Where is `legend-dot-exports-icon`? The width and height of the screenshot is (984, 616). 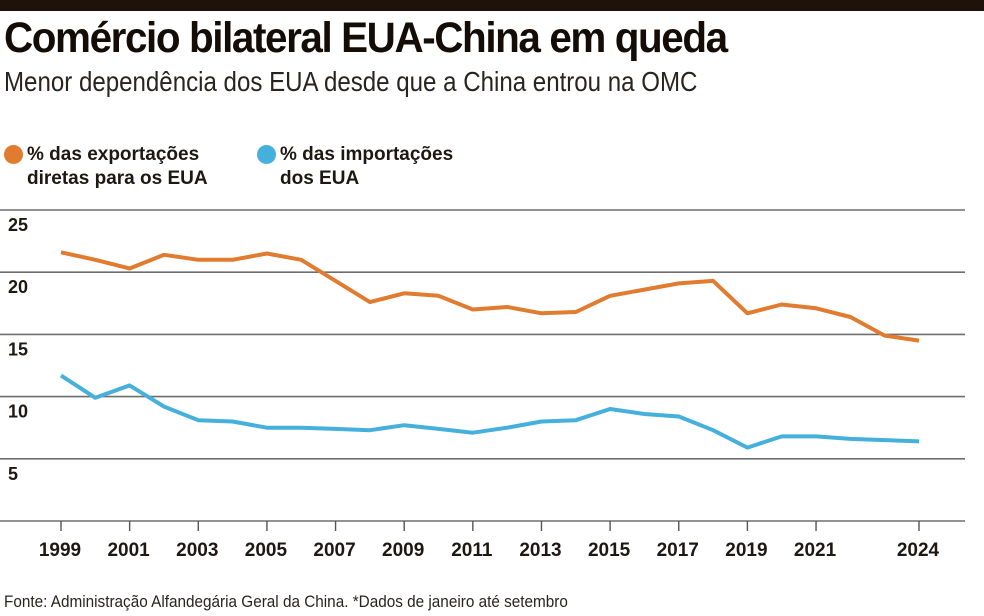 legend-dot-exports-icon is located at coordinates (13, 154).